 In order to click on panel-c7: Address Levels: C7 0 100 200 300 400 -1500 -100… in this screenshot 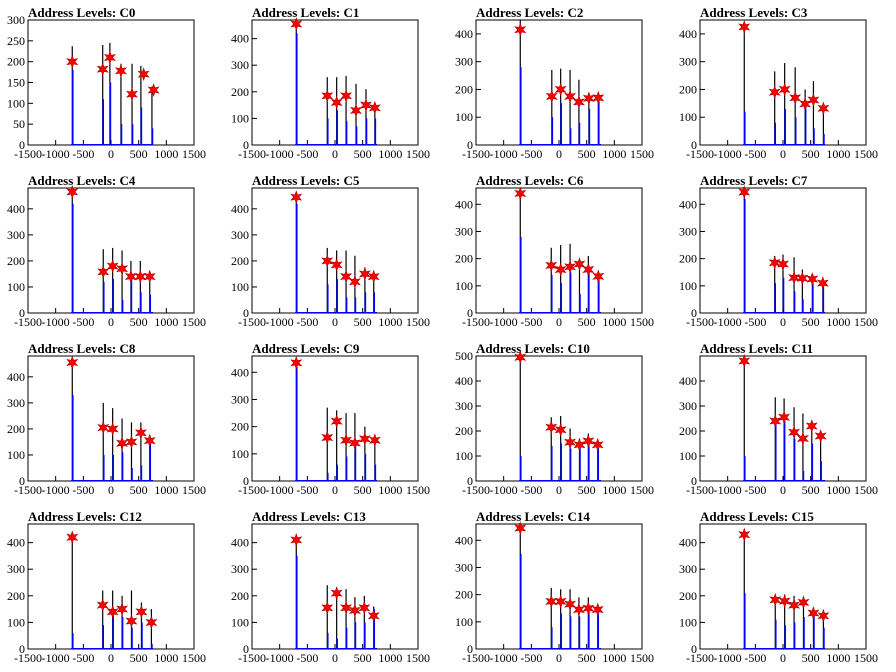, I will do `click(778, 251)`.